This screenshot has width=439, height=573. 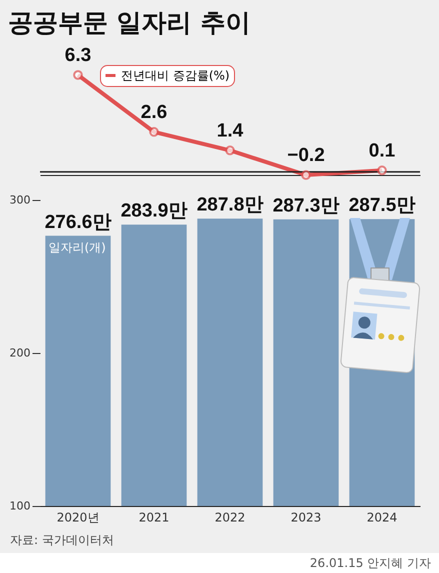 What do you see at coordinates (20, 200) in the screenshot?
I see `y-tick-label: 300` at bounding box center [20, 200].